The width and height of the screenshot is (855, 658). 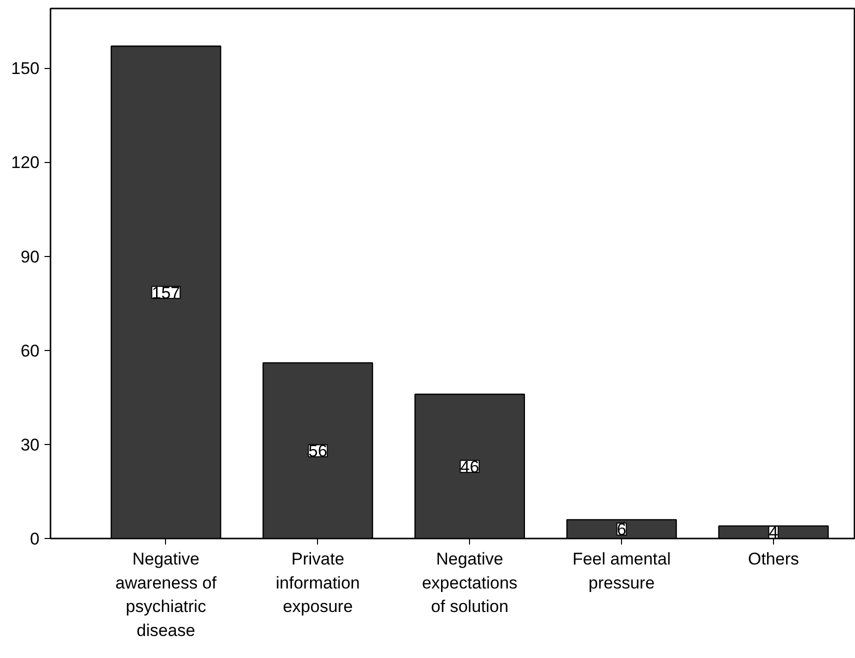 What do you see at coordinates (25, 68) in the screenshot?
I see `y-tick-label: 150` at bounding box center [25, 68].